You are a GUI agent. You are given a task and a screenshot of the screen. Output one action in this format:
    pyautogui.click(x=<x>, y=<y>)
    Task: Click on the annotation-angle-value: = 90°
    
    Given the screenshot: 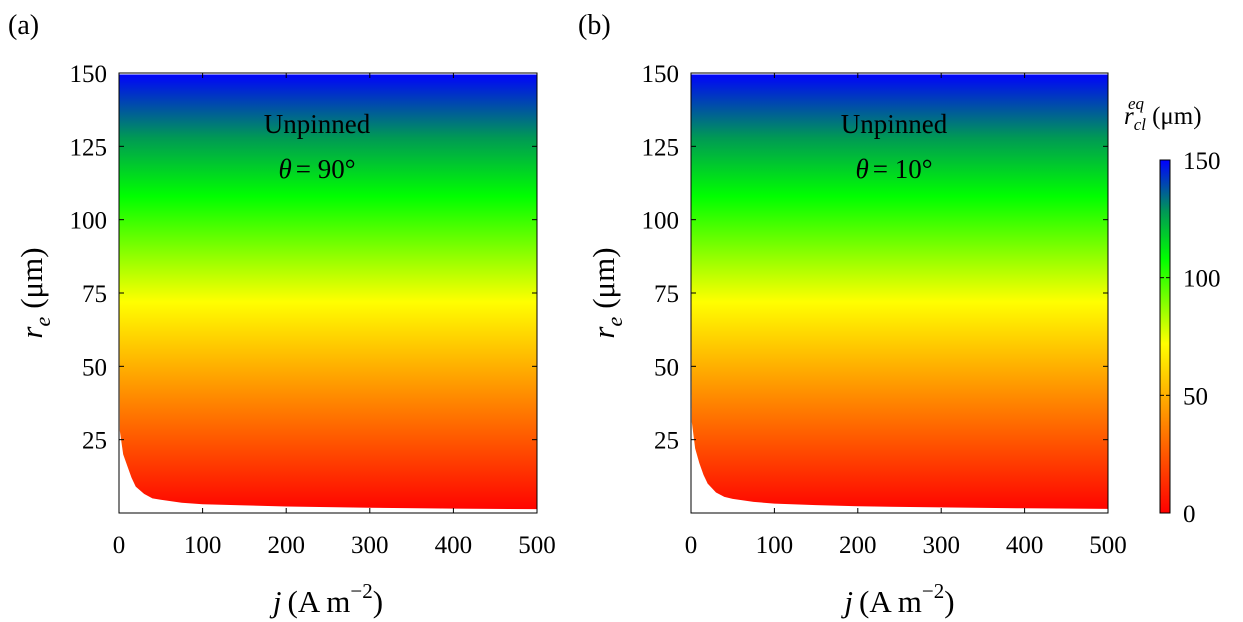 What is the action you would take?
    pyautogui.click(x=326, y=169)
    